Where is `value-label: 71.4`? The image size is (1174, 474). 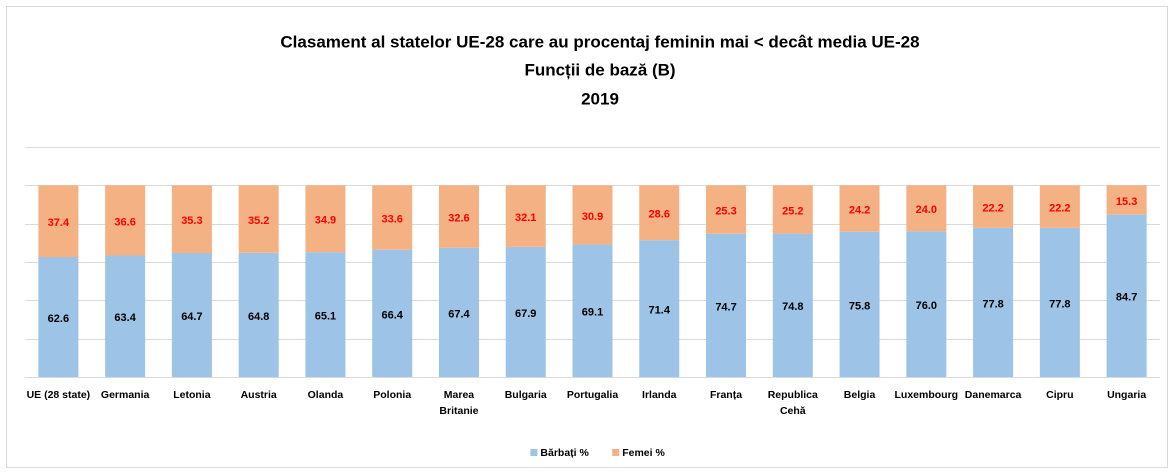 value-label: 71.4 is located at coordinates (660, 310).